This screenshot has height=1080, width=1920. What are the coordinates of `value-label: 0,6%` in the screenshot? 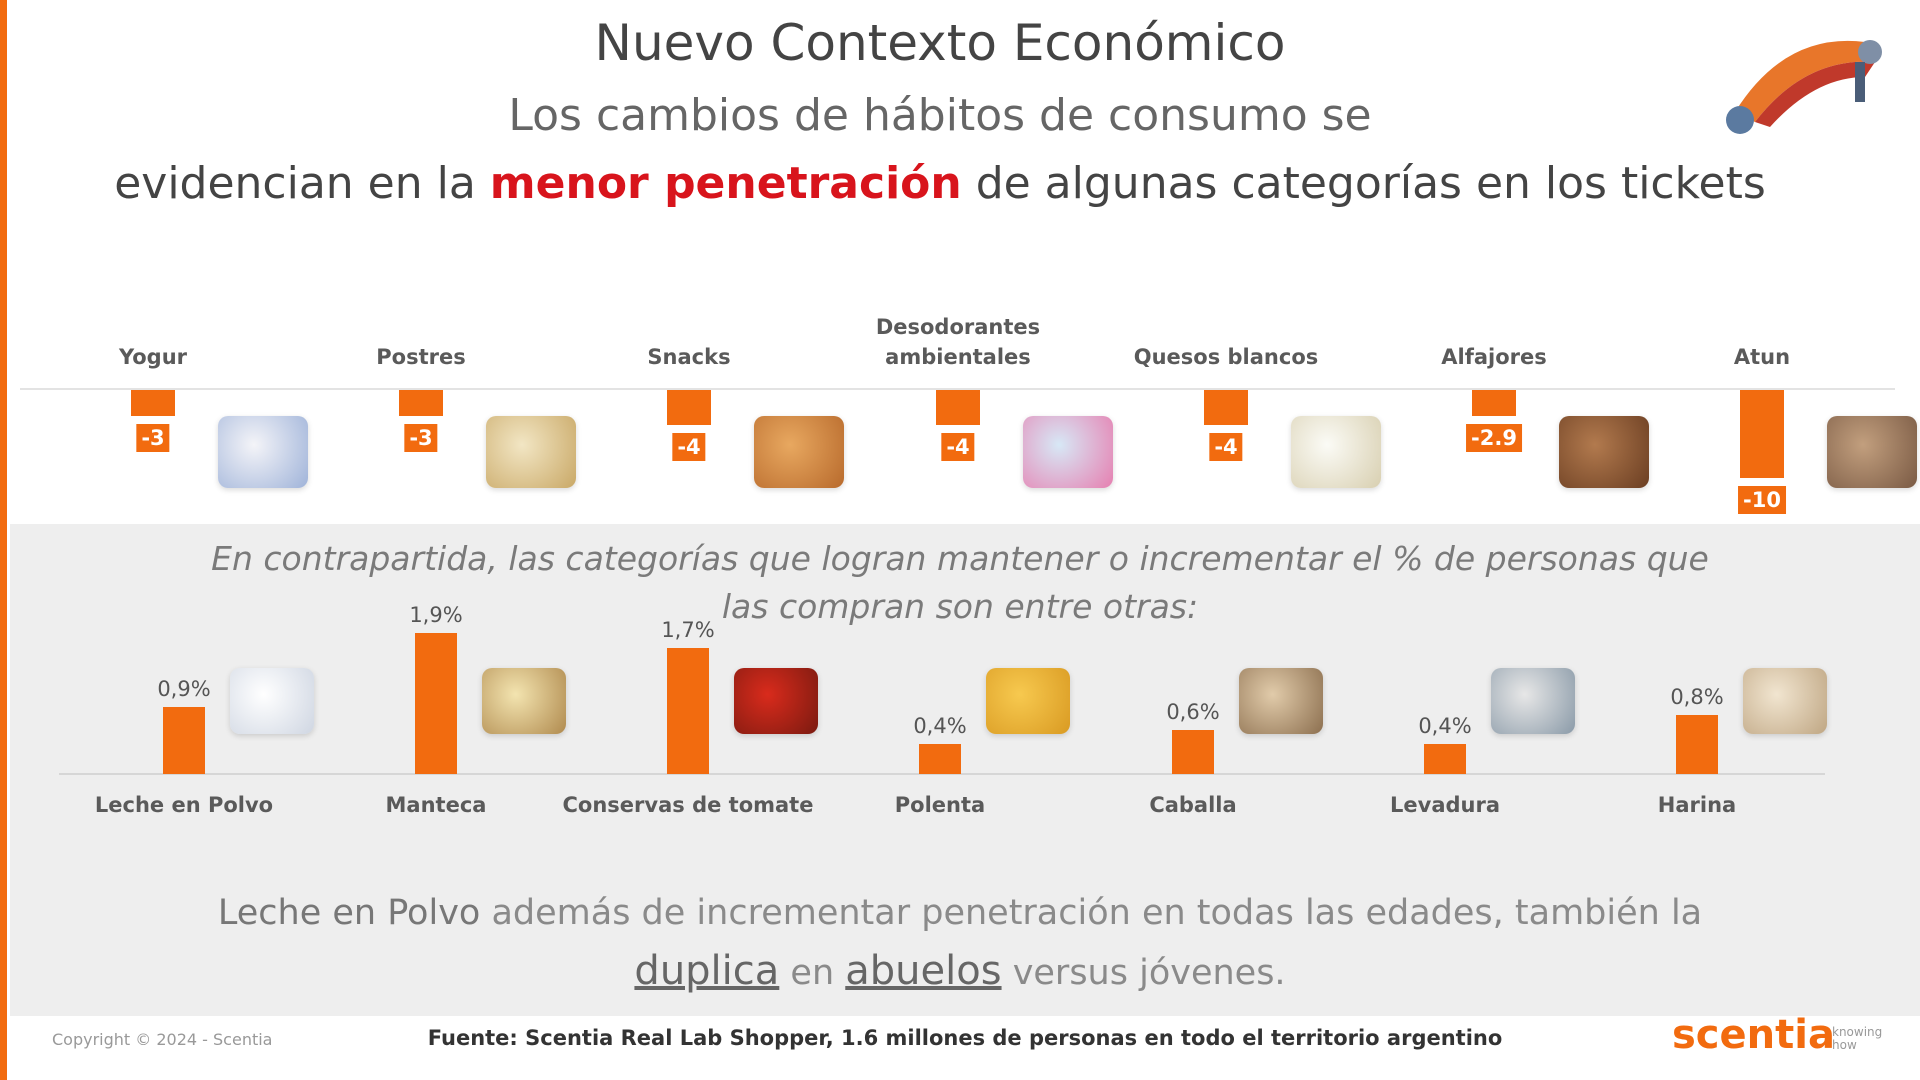 It's located at (1193, 711).